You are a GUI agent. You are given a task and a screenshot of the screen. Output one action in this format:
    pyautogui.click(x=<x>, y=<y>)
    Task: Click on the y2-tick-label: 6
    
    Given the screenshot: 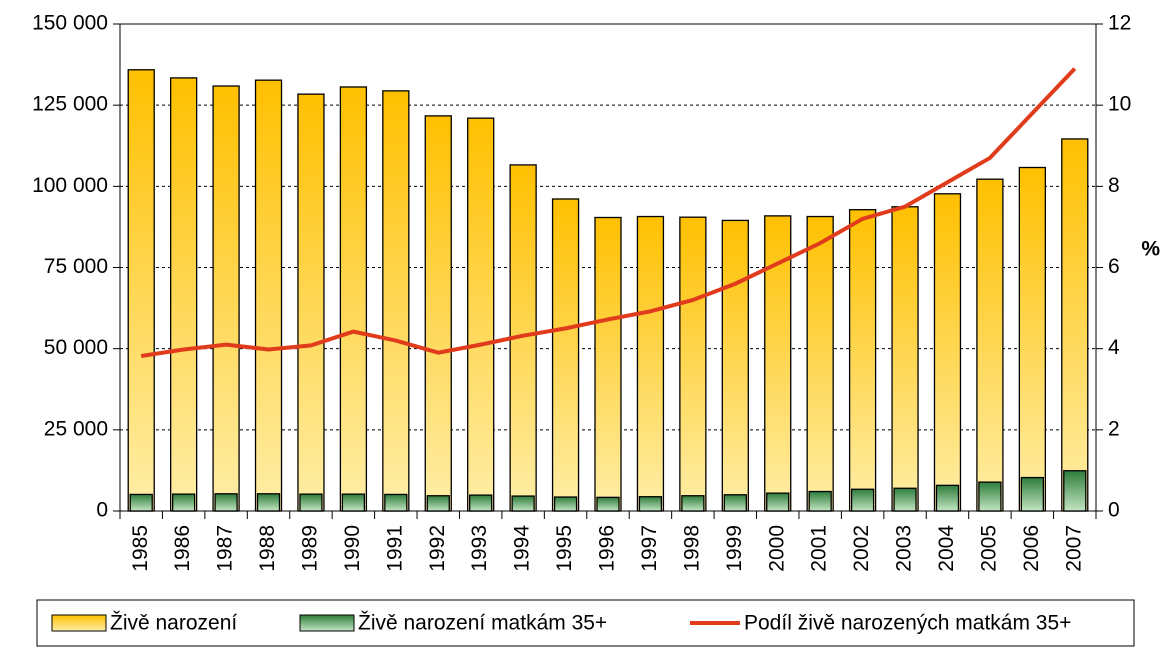 What is the action you would take?
    pyautogui.click(x=1114, y=266)
    